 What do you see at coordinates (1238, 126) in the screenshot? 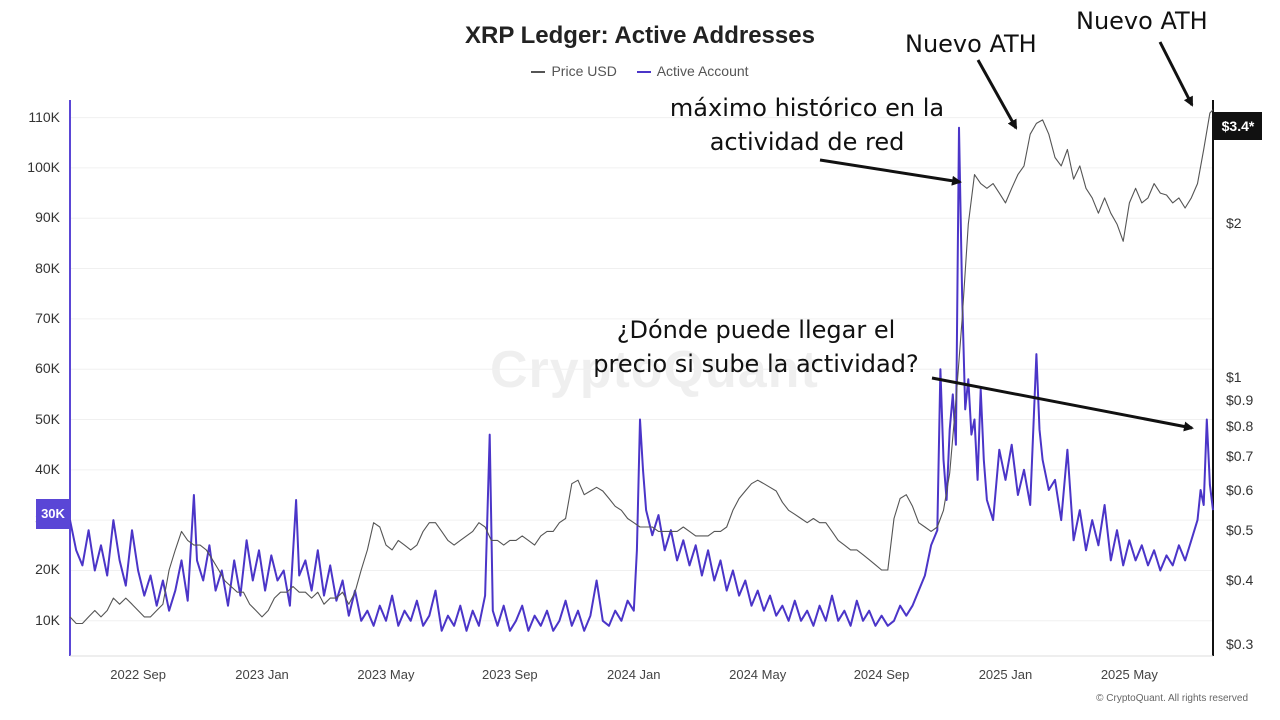
I see `current-price-badge: $3.4*` at bounding box center [1238, 126].